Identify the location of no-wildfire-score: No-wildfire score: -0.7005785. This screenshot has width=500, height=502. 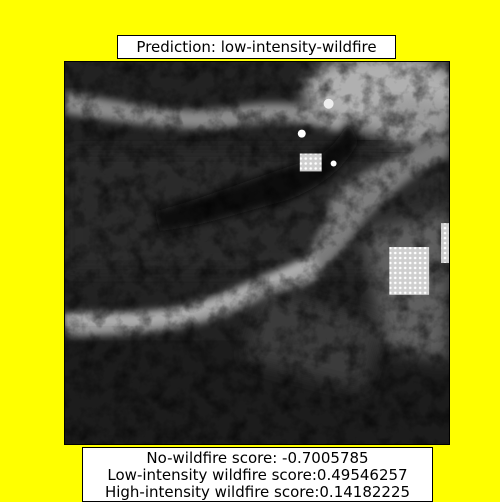
(257, 458).